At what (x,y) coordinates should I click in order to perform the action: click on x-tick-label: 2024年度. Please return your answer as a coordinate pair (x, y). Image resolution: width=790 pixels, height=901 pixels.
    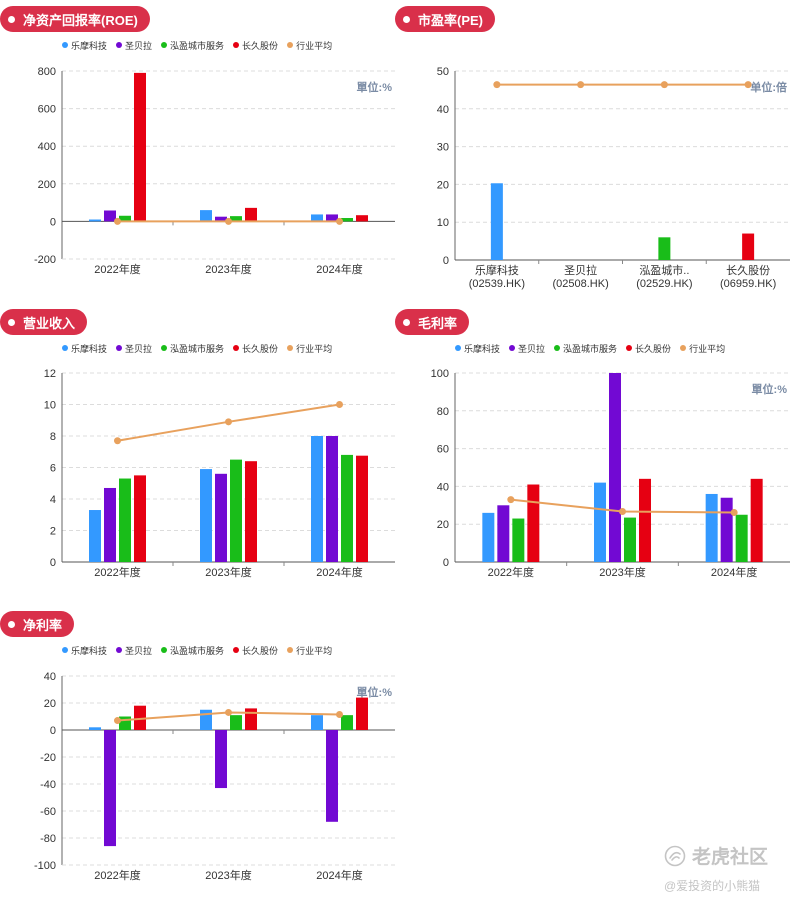
    Looking at the image, I should click on (339, 572).